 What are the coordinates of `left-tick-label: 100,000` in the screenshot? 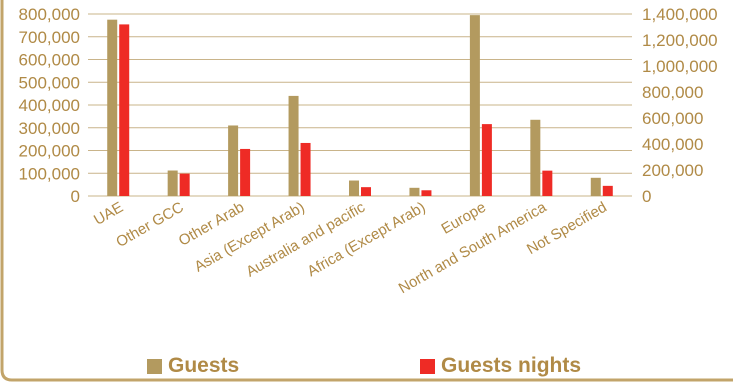 It's located at (49, 173).